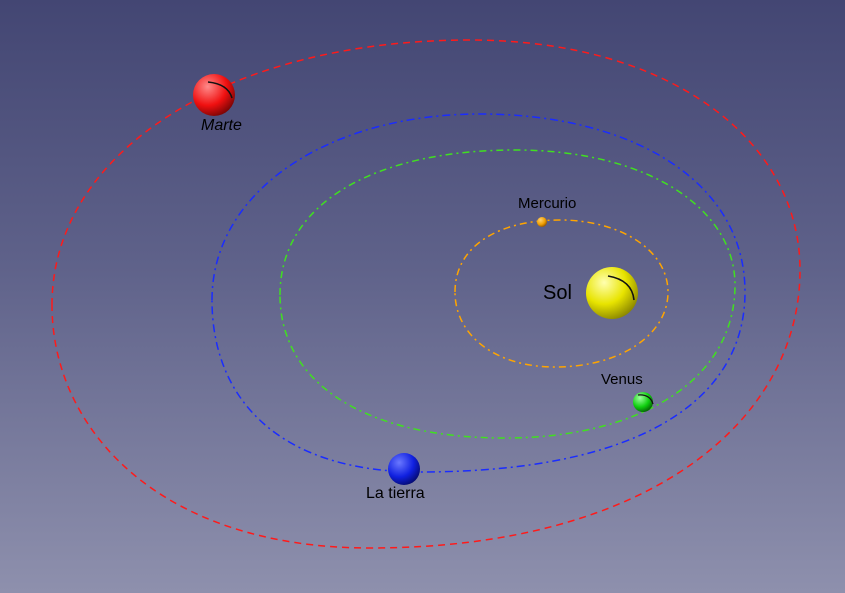 The width and height of the screenshot is (845, 593). Describe the element at coordinates (557, 293) in the screenshot. I see `sun-label: Sol` at that location.